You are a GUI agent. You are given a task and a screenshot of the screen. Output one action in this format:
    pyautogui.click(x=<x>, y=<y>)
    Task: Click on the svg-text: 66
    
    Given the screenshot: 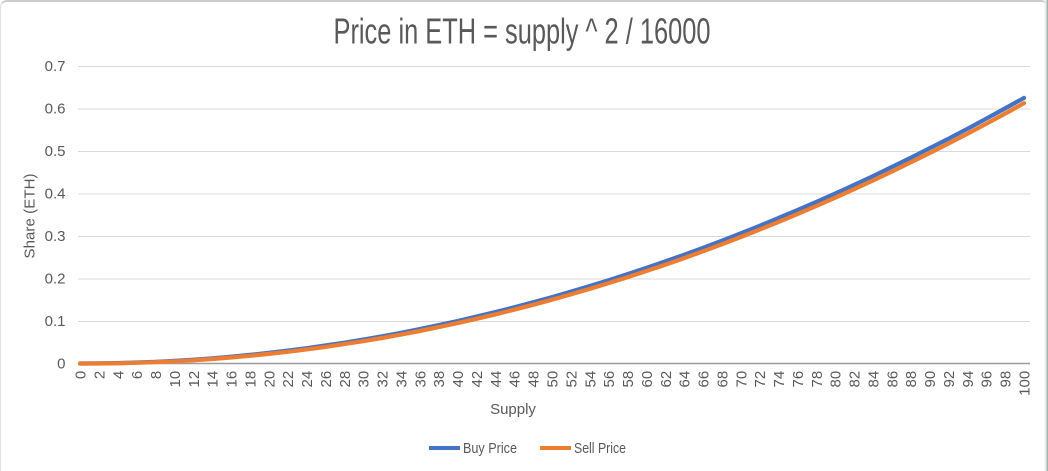 What is the action you would take?
    pyautogui.click(x=704, y=379)
    